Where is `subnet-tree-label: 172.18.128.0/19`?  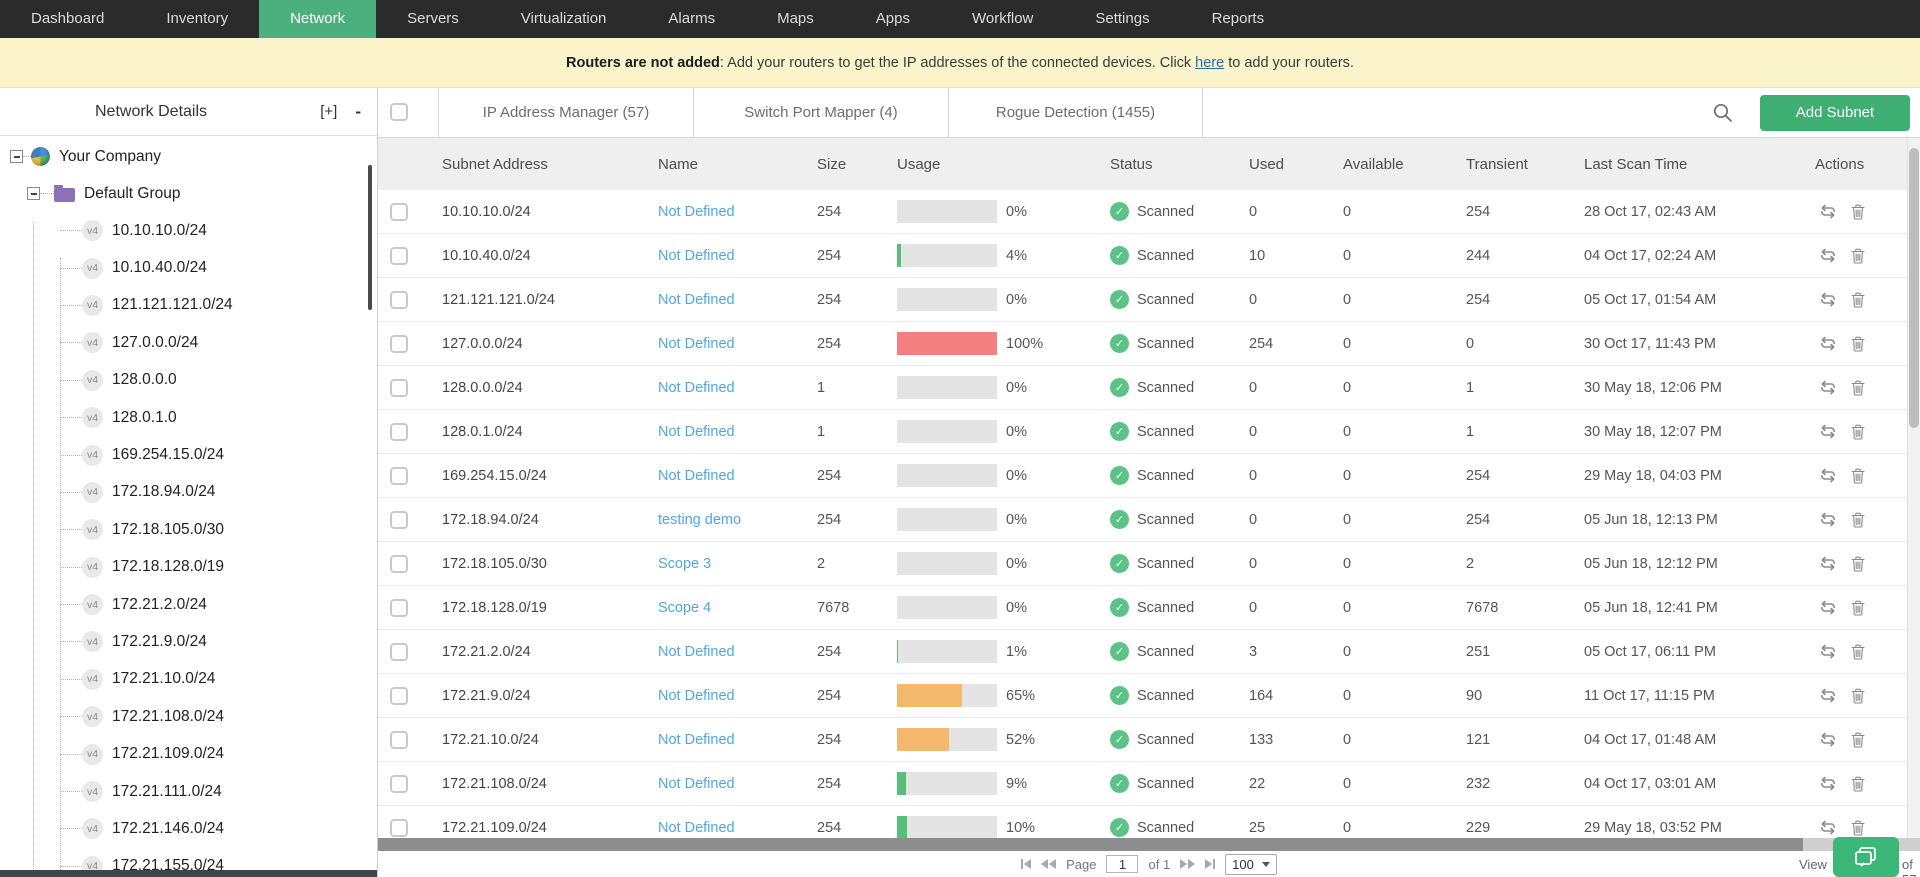
subnet-tree-label: 172.18.128.0/19 is located at coordinates (168, 567).